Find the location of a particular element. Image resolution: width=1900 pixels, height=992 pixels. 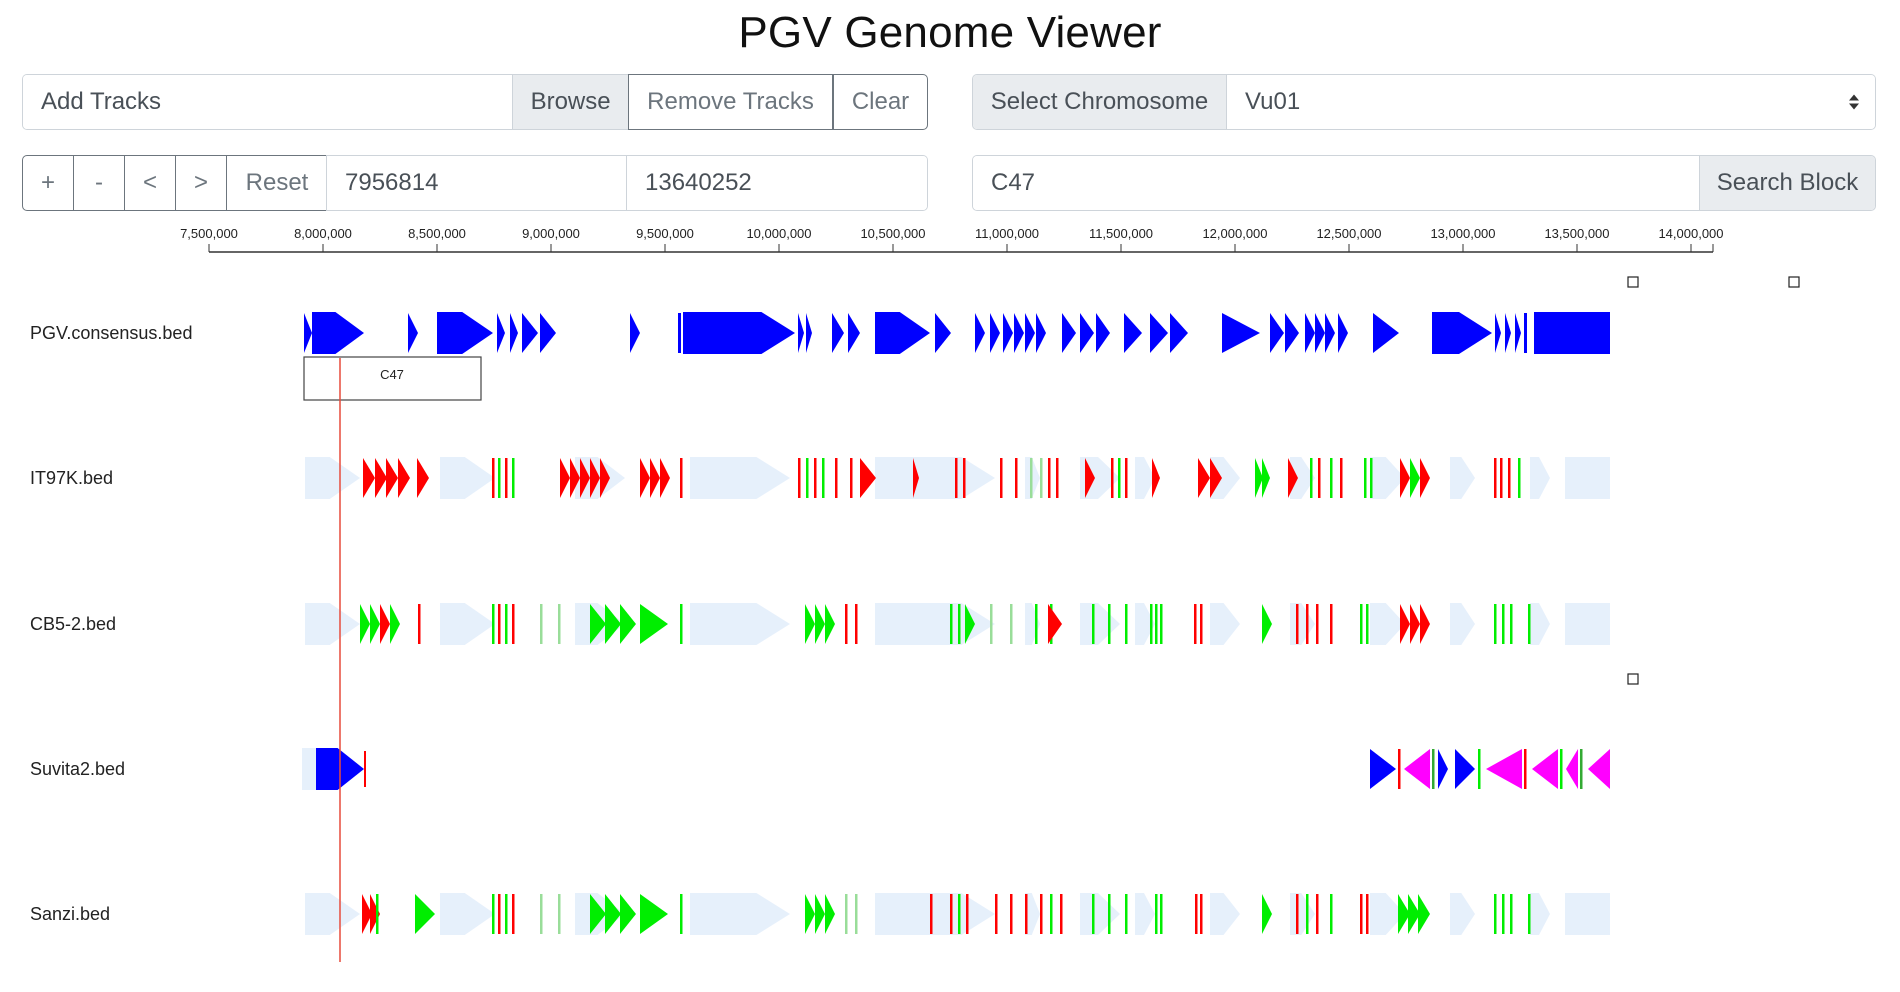

start-position-input: 7956814 is located at coordinates (477, 183).